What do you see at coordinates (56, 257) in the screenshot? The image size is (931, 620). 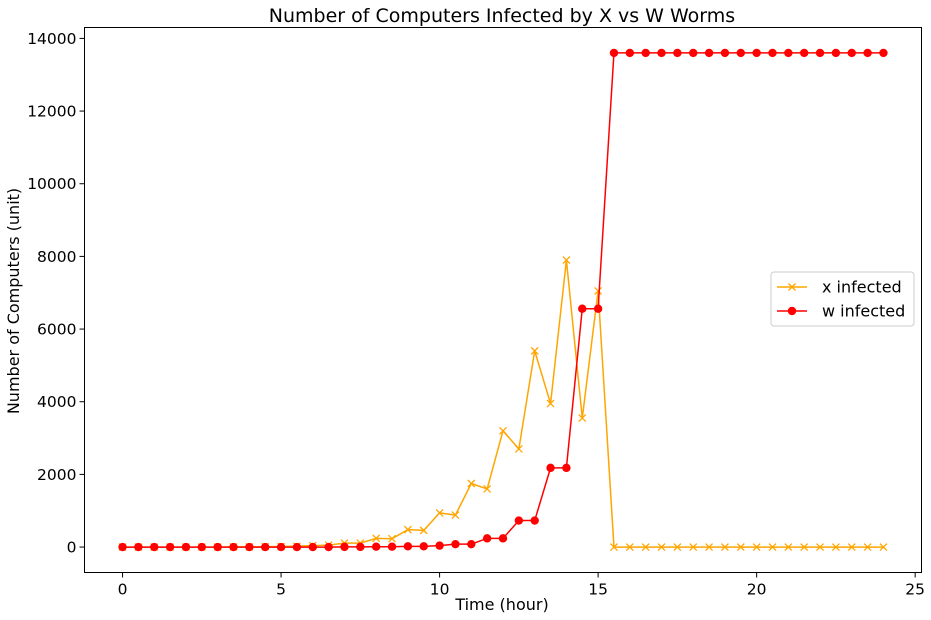 I see `y-tick-label: 8000` at bounding box center [56, 257].